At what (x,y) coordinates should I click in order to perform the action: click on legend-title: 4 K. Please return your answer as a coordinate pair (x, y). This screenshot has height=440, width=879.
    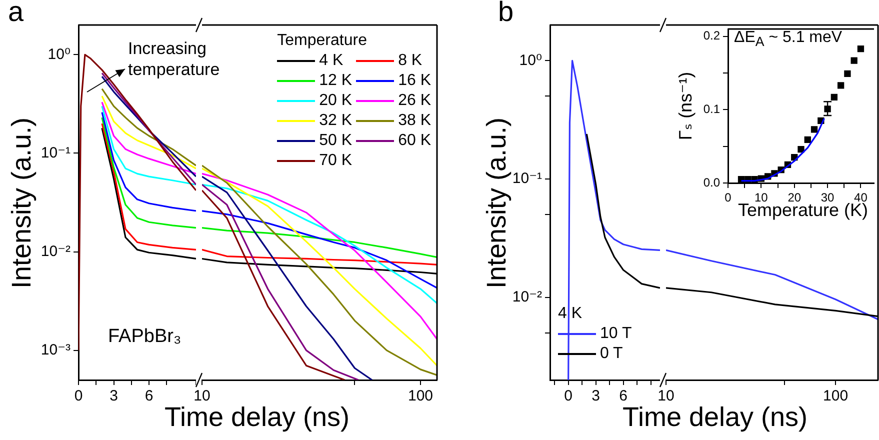
    Looking at the image, I should click on (571, 314).